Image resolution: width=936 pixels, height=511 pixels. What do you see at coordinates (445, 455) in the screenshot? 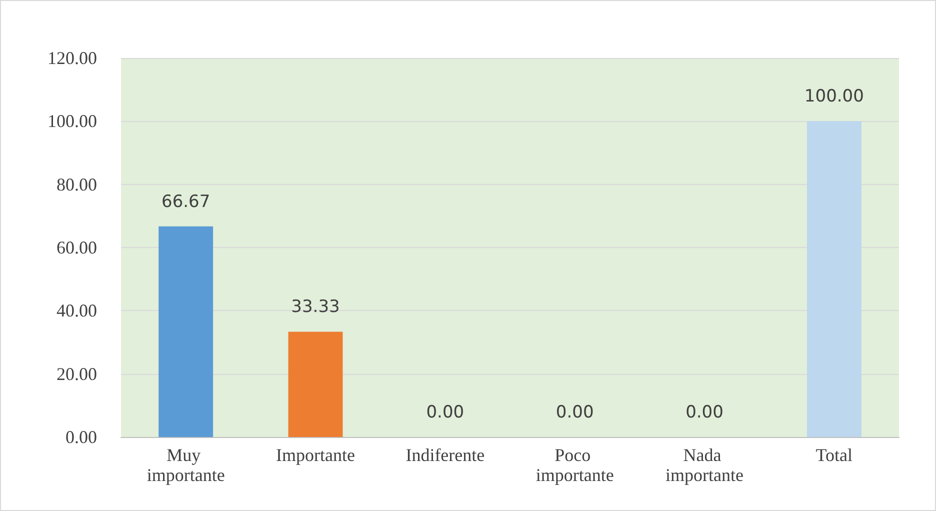
I see `x-tick-label: Indiferente` at bounding box center [445, 455].